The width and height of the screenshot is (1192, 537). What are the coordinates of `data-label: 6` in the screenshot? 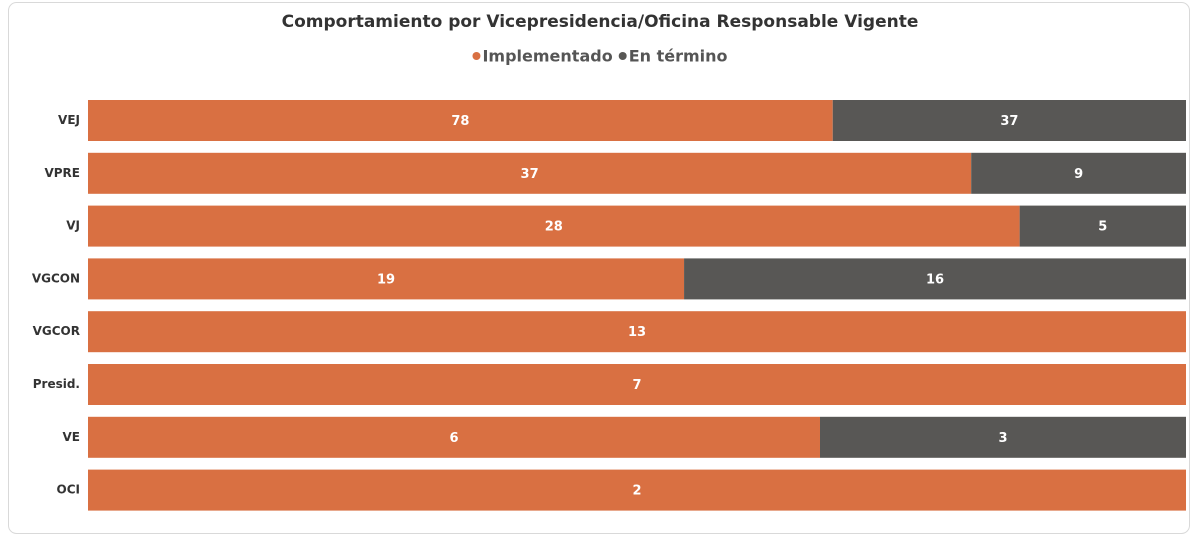 It's located at (453, 438).